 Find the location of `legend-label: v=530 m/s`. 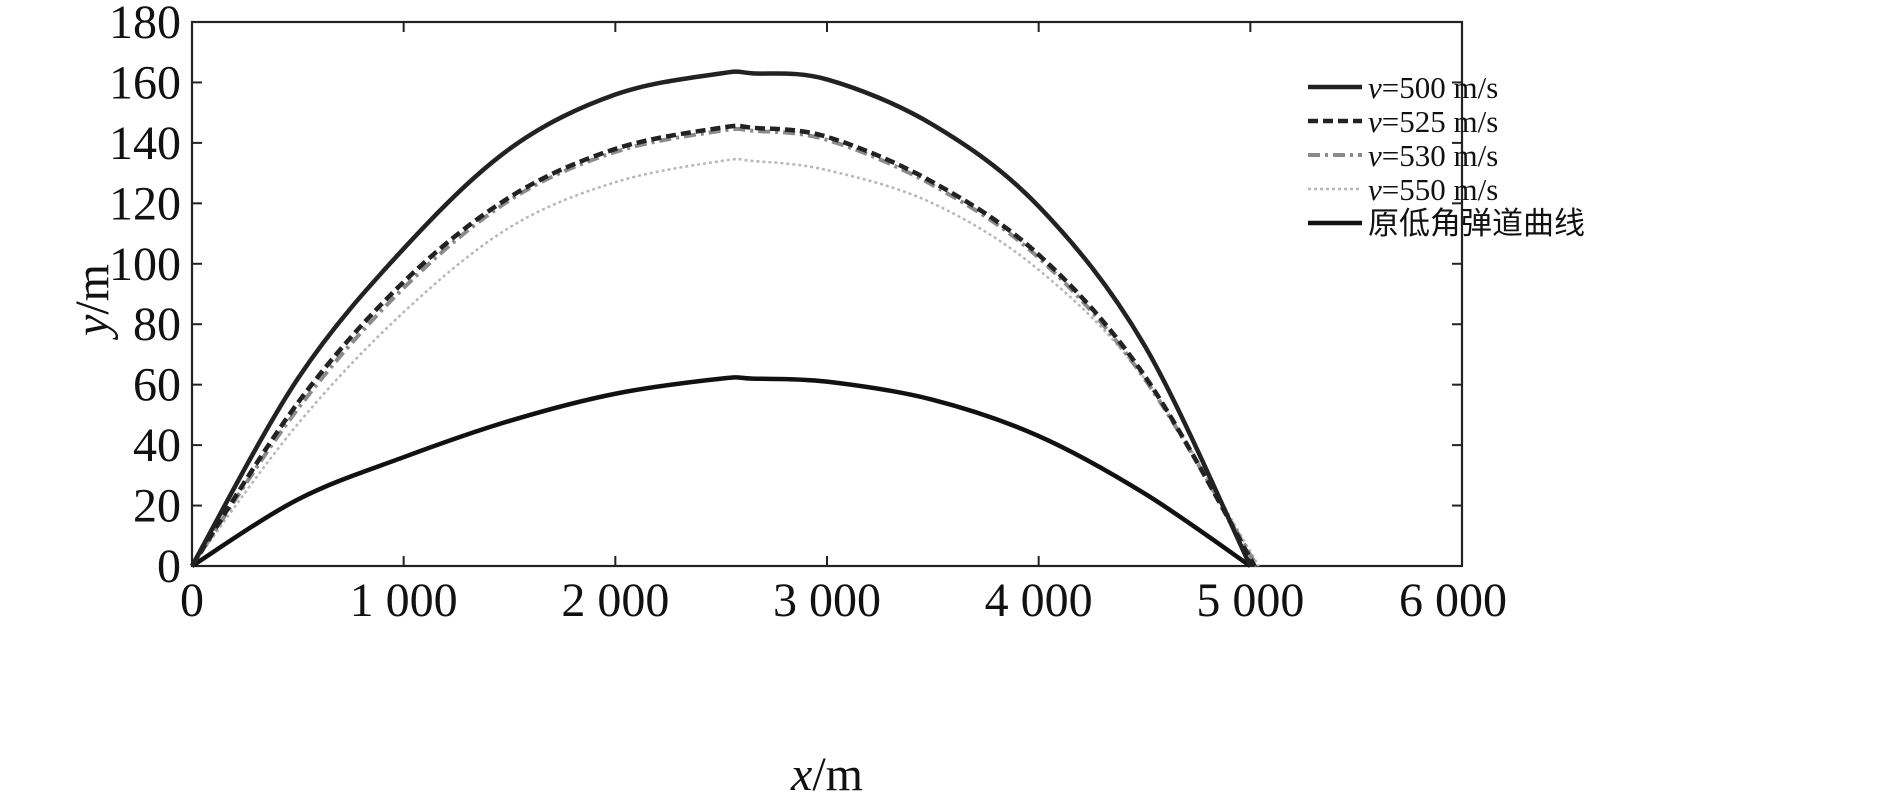

legend-label: v=530 m/s is located at coordinates (1433, 155).